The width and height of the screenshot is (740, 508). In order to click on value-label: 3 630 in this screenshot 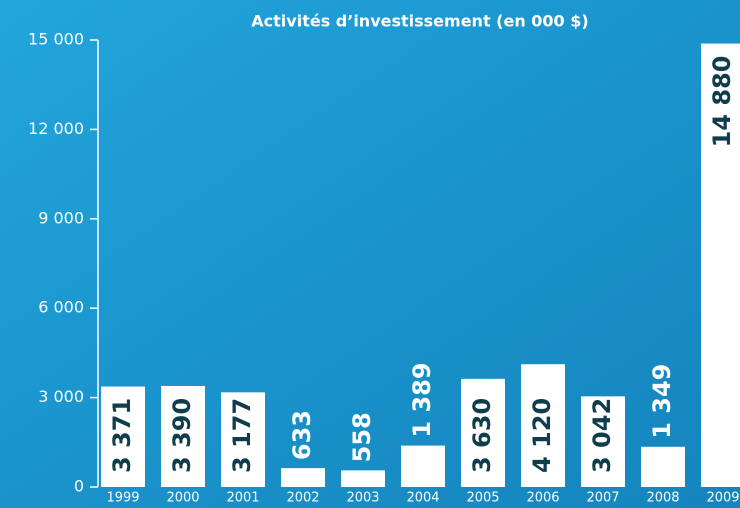, I will do `click(482, 435)`.